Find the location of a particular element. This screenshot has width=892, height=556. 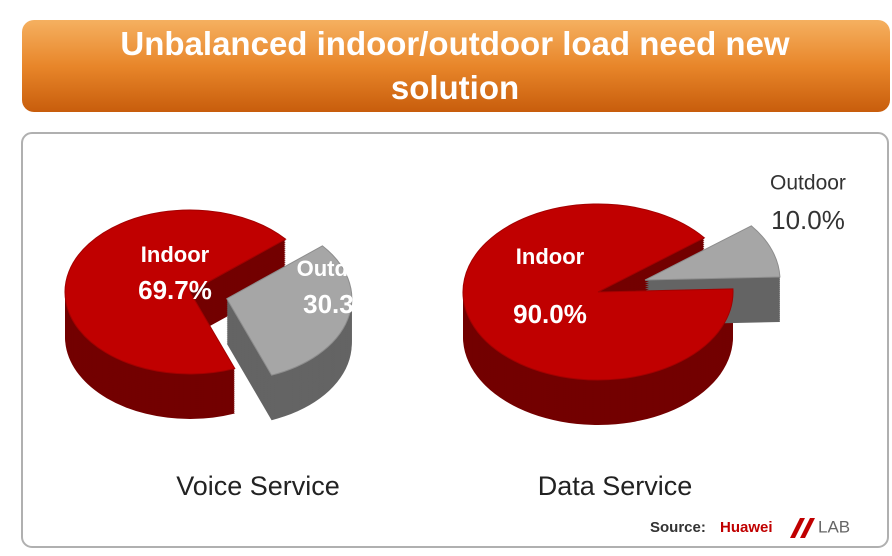

logo-icon is located at coordinates (802, 528).